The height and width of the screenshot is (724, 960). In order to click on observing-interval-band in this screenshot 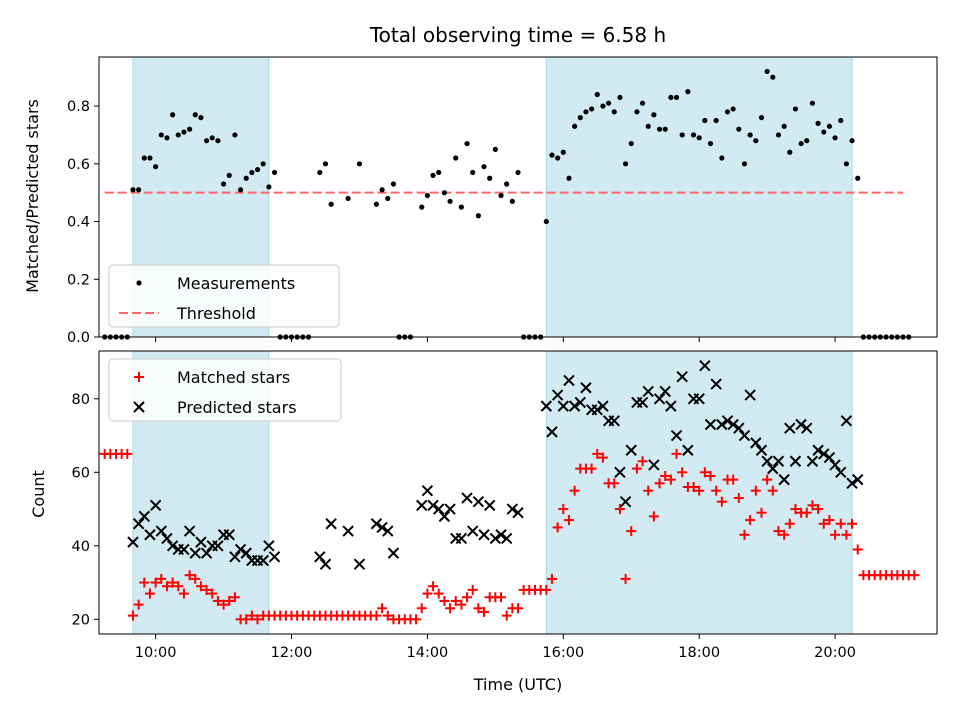, I will do `click(699, 197)`.